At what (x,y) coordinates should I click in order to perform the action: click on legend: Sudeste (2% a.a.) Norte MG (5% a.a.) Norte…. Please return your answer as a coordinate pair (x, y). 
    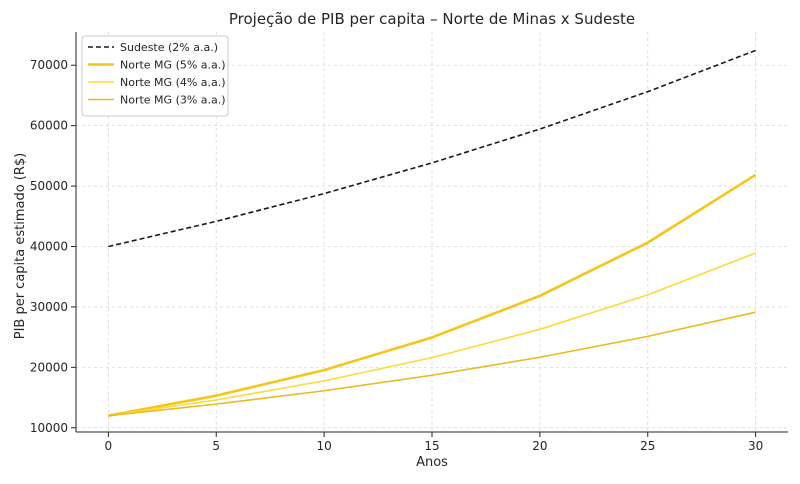
    Looking at the image, I should click on (155, 76).